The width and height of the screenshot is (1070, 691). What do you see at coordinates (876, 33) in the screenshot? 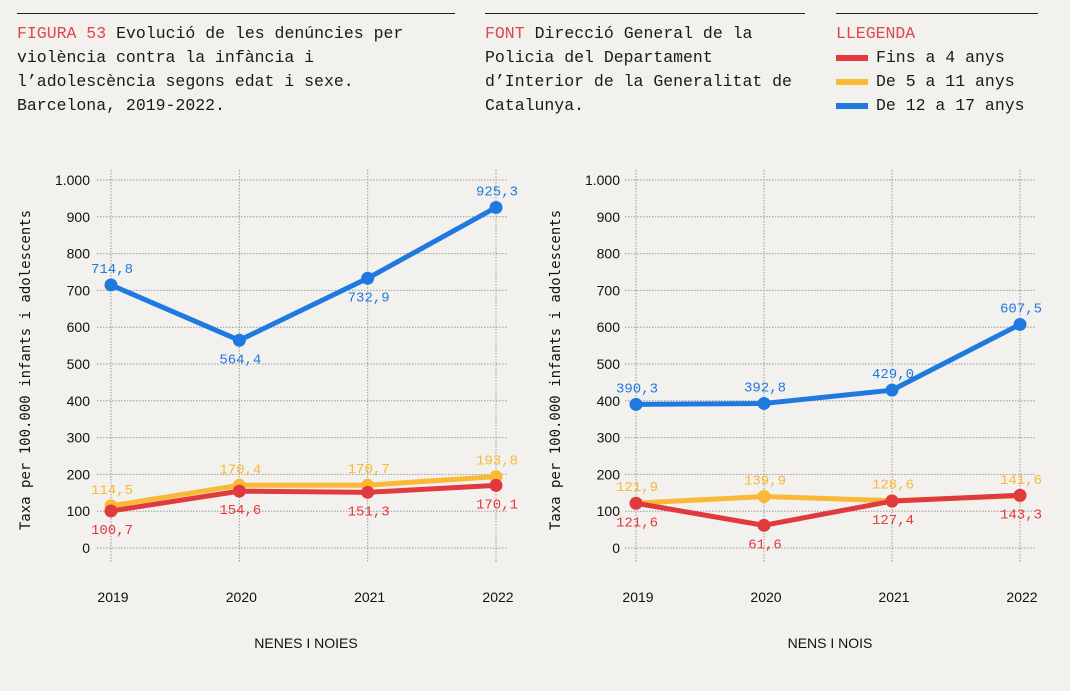
I see `legend-title: LLEGENDA` at bounding box center [876, 33].